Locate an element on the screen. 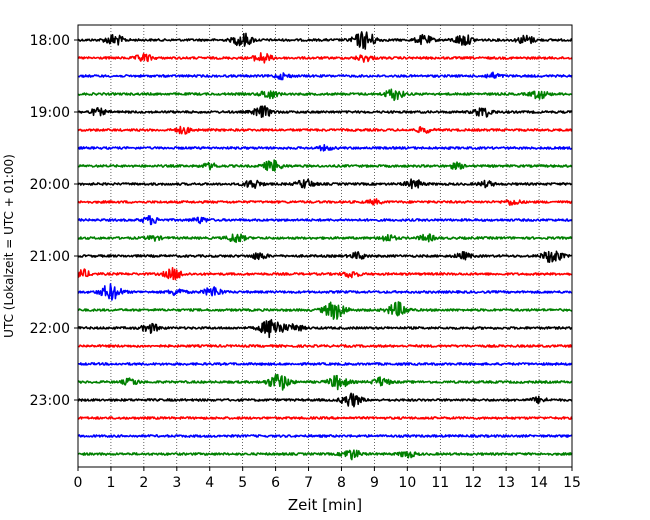 The height and width of the screenshot is (520, 650). x-tick-label: 0 is located at coordinates (78, 483).